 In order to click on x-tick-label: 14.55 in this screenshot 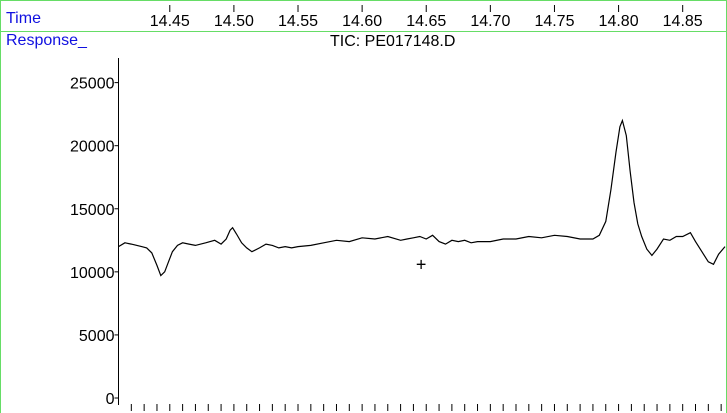, I will do `click(298, 21)`.